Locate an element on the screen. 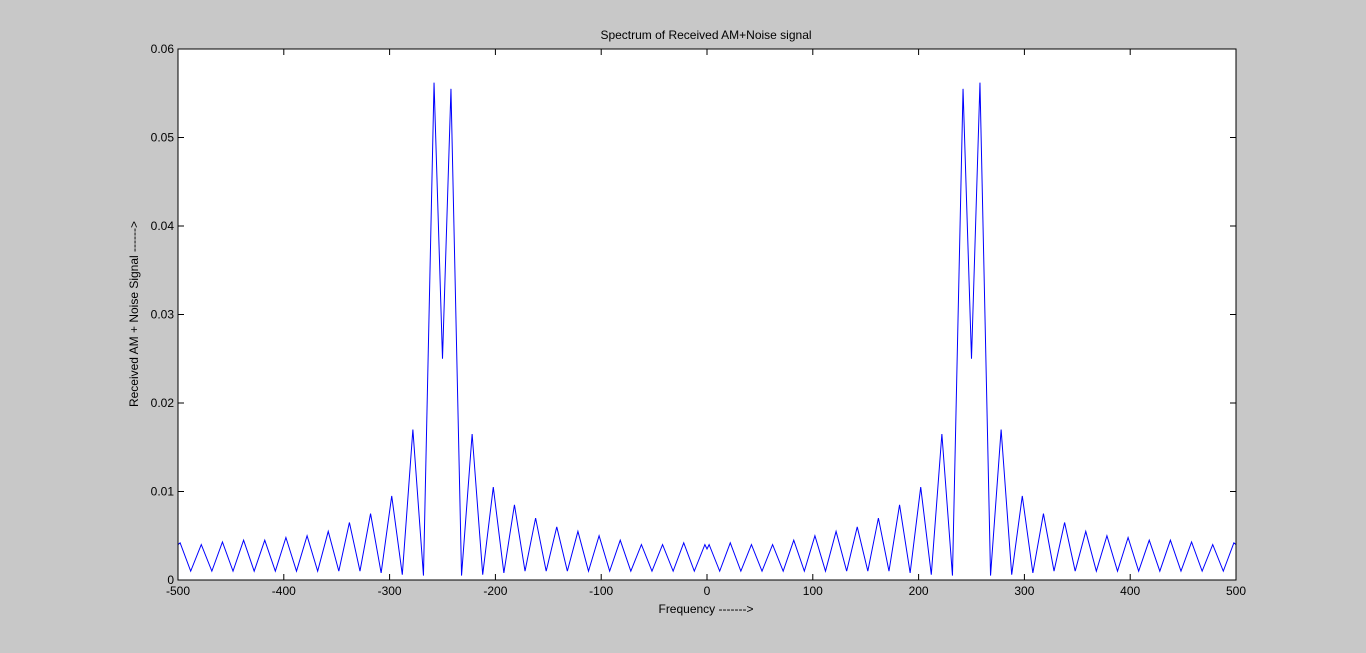 The width and height of the screenshot is (1366, 653). chart-title: Spectrum of Received AM+Noise signal is located at coordinates (705, 35).